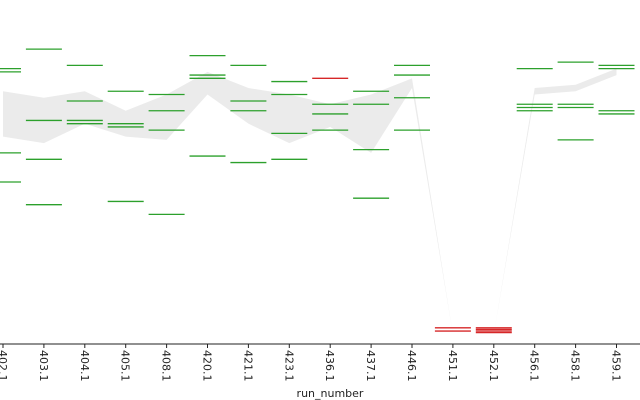  What do you see at coordinates (247, 366) in the screenshot?
I see `x-tick-label: 421.1` at bounding box center [247, 366].